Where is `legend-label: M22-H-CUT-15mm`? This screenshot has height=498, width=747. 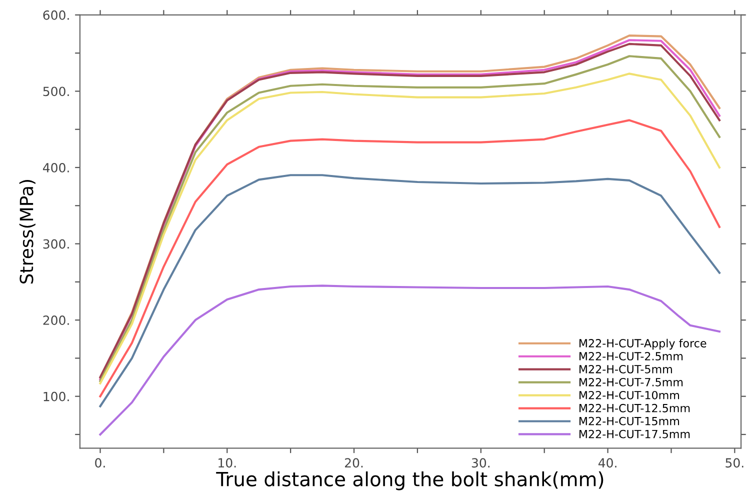
legend-label: M22-H-CUT-15mm is located at coordinates (629, 421).